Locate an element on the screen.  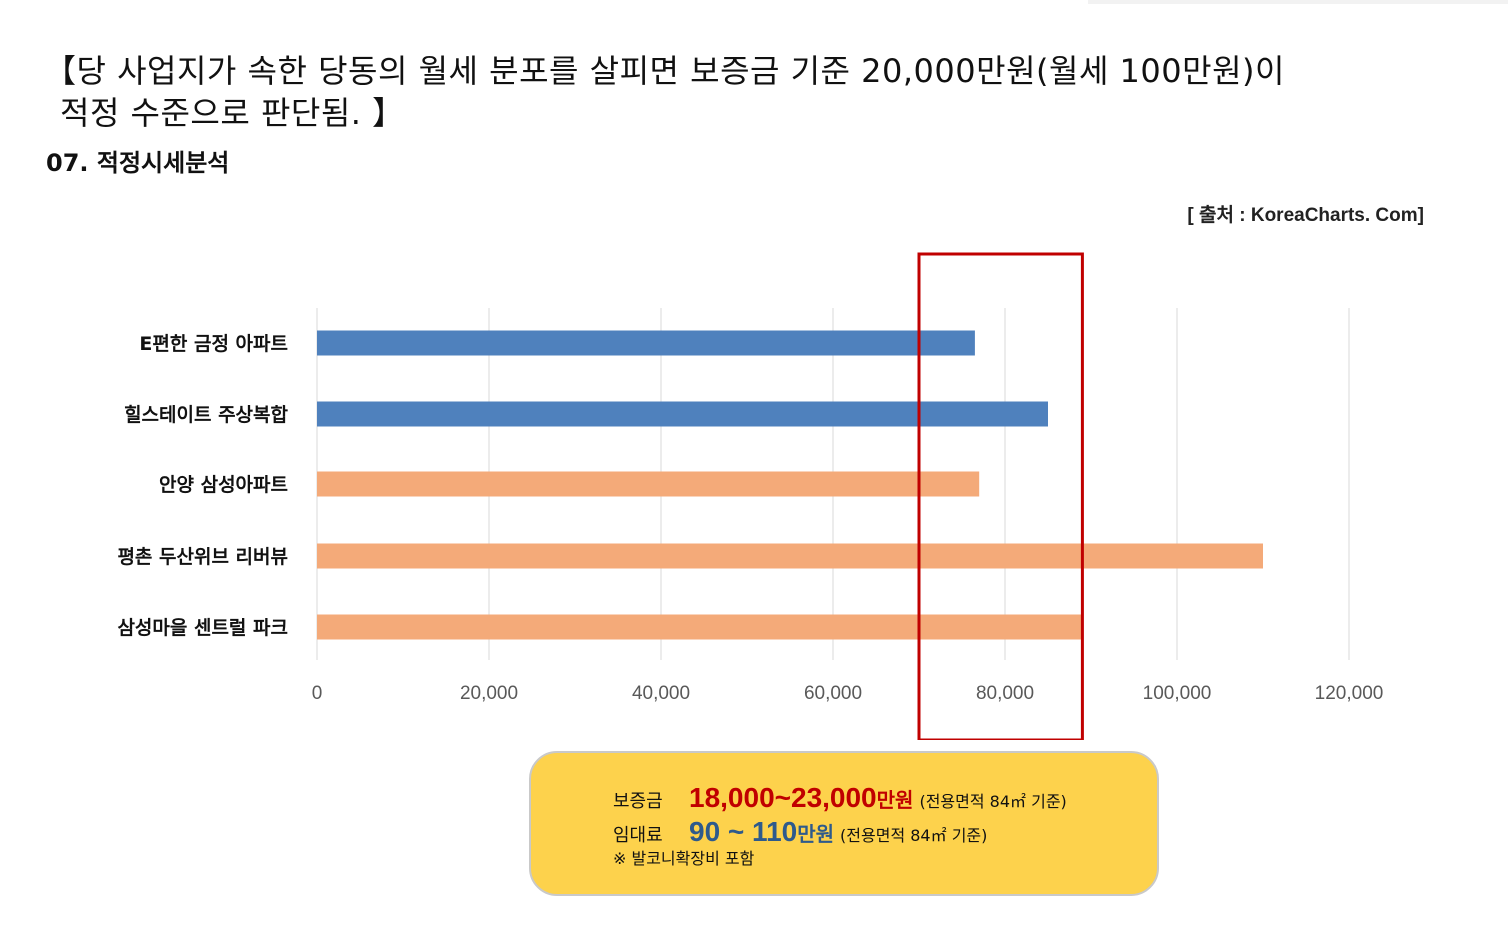
footnote: ※ 발코니확장비 포함 is located at coordinates (684, 858).